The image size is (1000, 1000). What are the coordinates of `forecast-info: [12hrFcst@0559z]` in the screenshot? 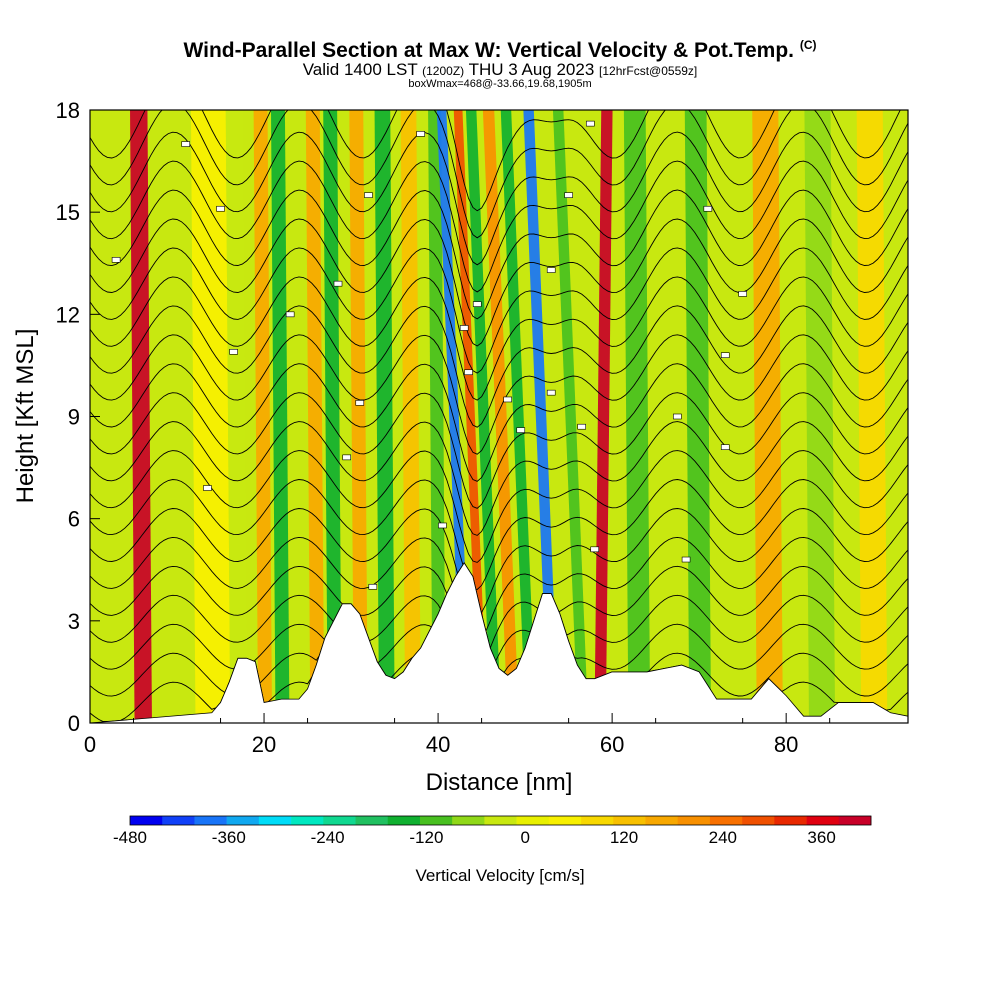 It's located at (648, 71).